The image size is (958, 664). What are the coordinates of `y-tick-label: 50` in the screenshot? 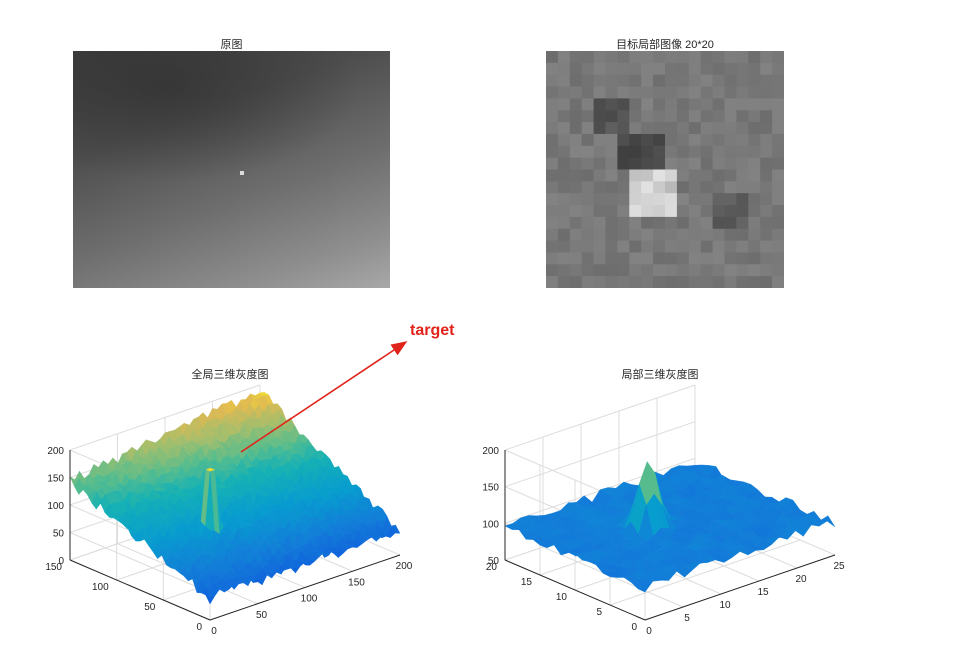 It's located at (150, 607).